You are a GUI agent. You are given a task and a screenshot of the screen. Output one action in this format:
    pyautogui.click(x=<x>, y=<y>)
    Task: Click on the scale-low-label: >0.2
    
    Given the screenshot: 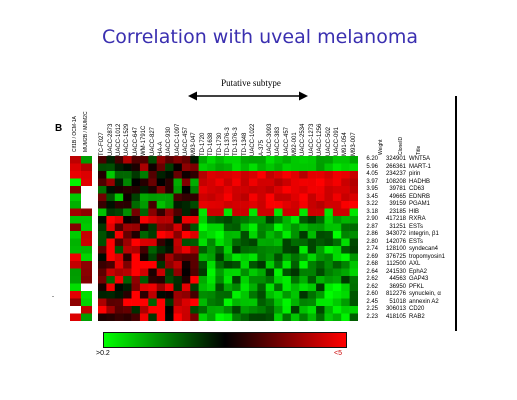 What is the action you would take?
    pyautogui.click(x=103, y=353)
    